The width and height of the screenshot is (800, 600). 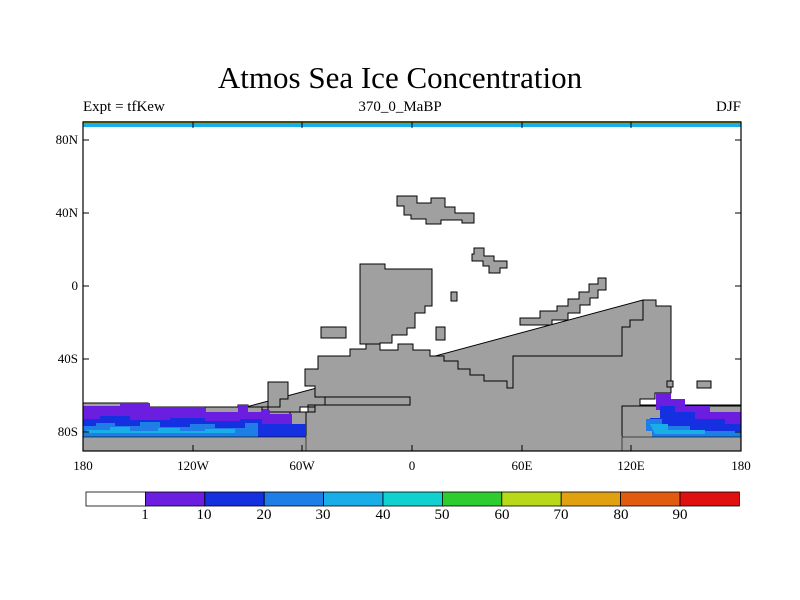 I want to click on land-antarctica-west, so click(x=194, y=444).